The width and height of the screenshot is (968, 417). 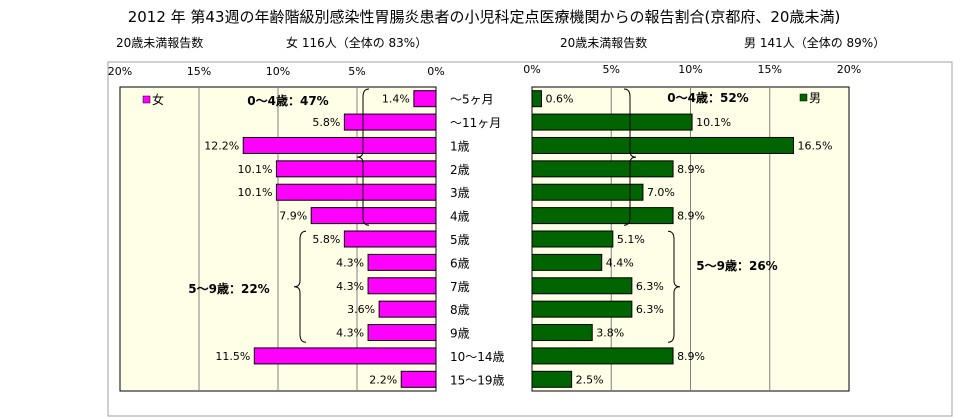 What do you see at coordinates (815, 98) in the screenshot?
I see `male-legend-label: 男` at bounding box center [815, 98].